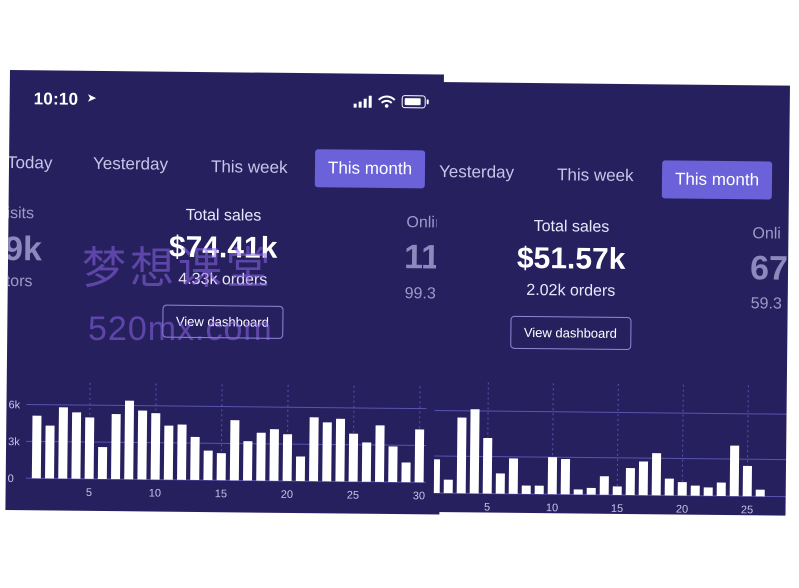 This screenshot has width=799, height=588. I want to click on y-tick-label: 6k, so click(14, 405).